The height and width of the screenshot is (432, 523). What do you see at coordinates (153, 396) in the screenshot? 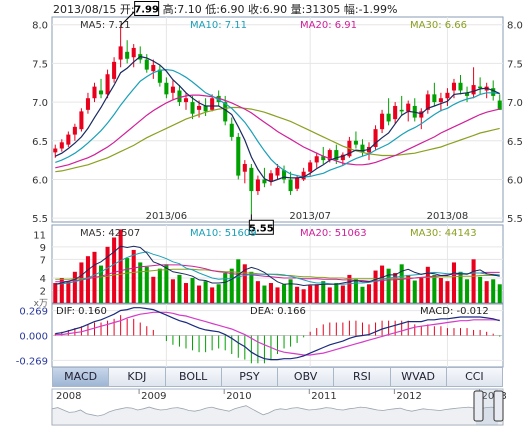
I see `overview-year: 2009` at bounding box center [153, 396].